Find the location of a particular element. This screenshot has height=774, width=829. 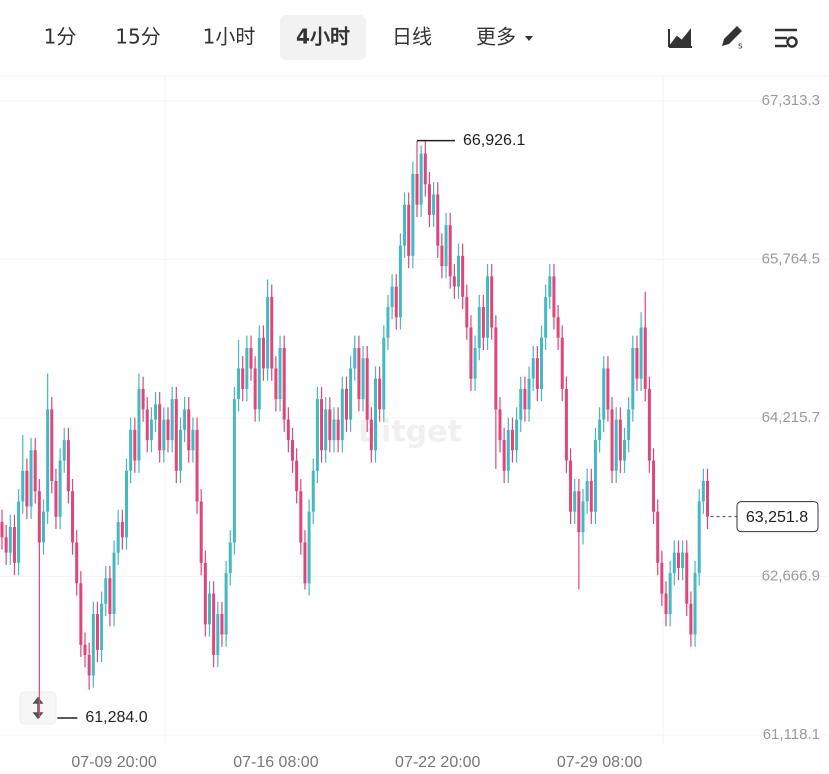

settings-icon is located at coordinates (786, 38).